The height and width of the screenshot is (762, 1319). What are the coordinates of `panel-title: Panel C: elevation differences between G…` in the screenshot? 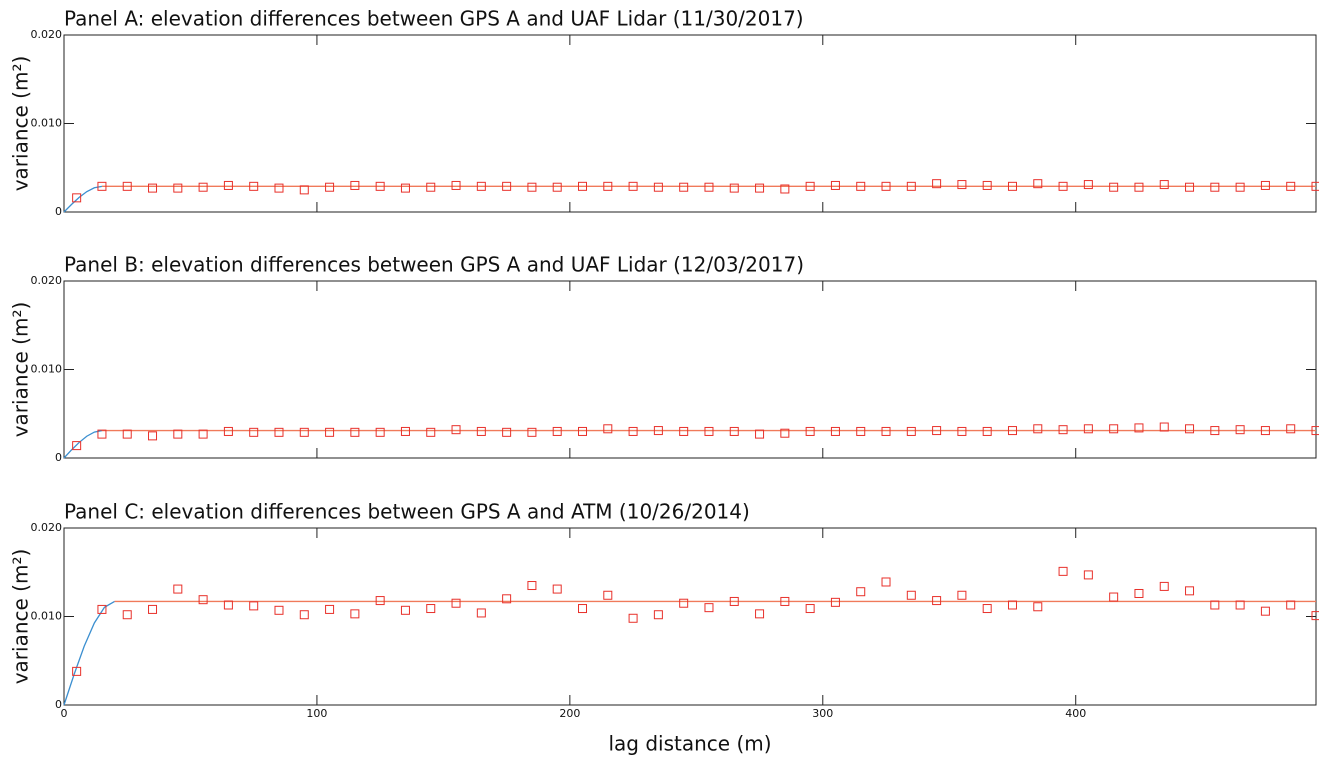 It's located at (407, 512).